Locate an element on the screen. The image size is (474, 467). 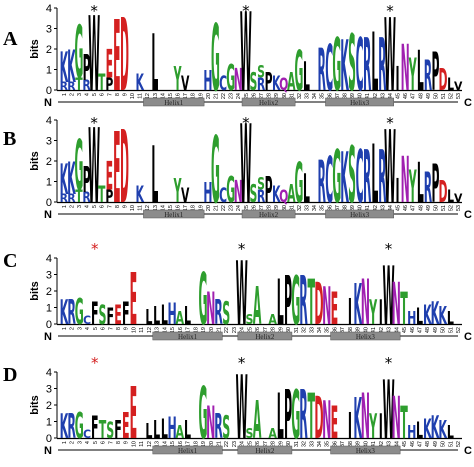
position-number: 23 is located at coordinates (235, 330).